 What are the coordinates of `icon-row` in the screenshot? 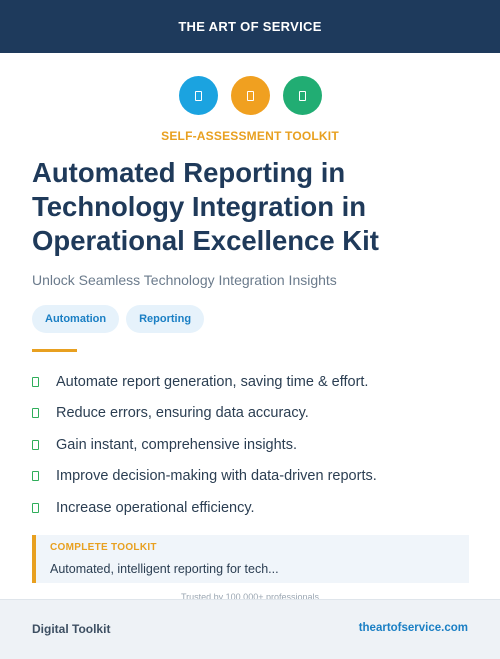 It's located at (250, 95).